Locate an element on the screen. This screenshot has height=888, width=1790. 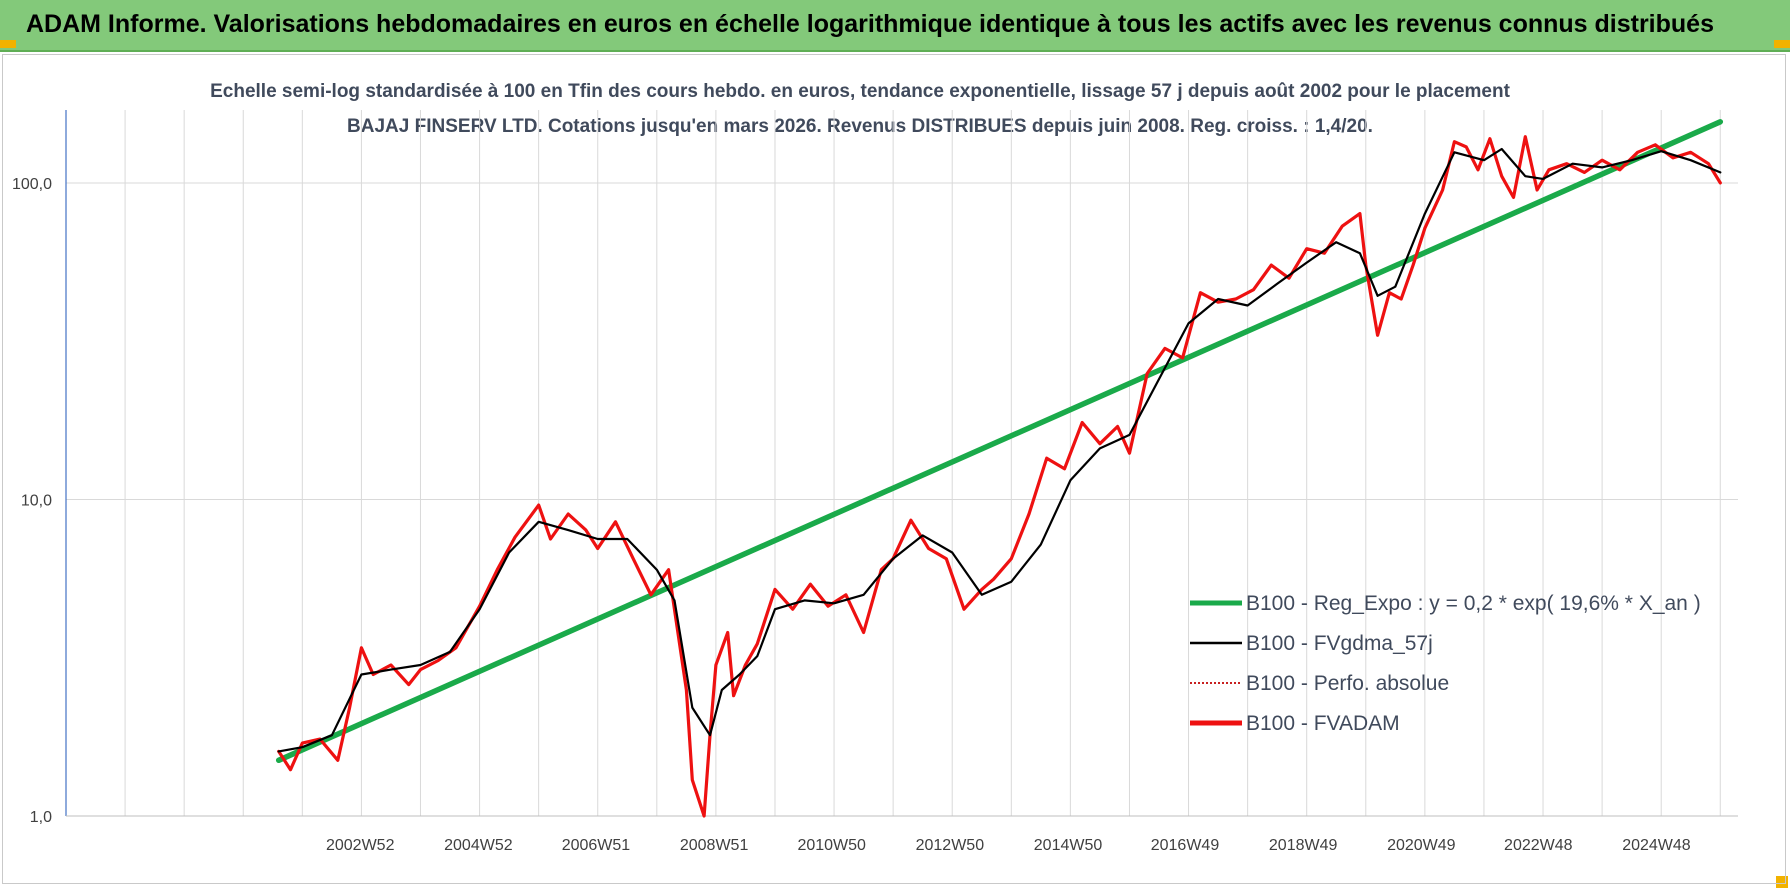
corner-accent-left is located at coordinates (8, 44).